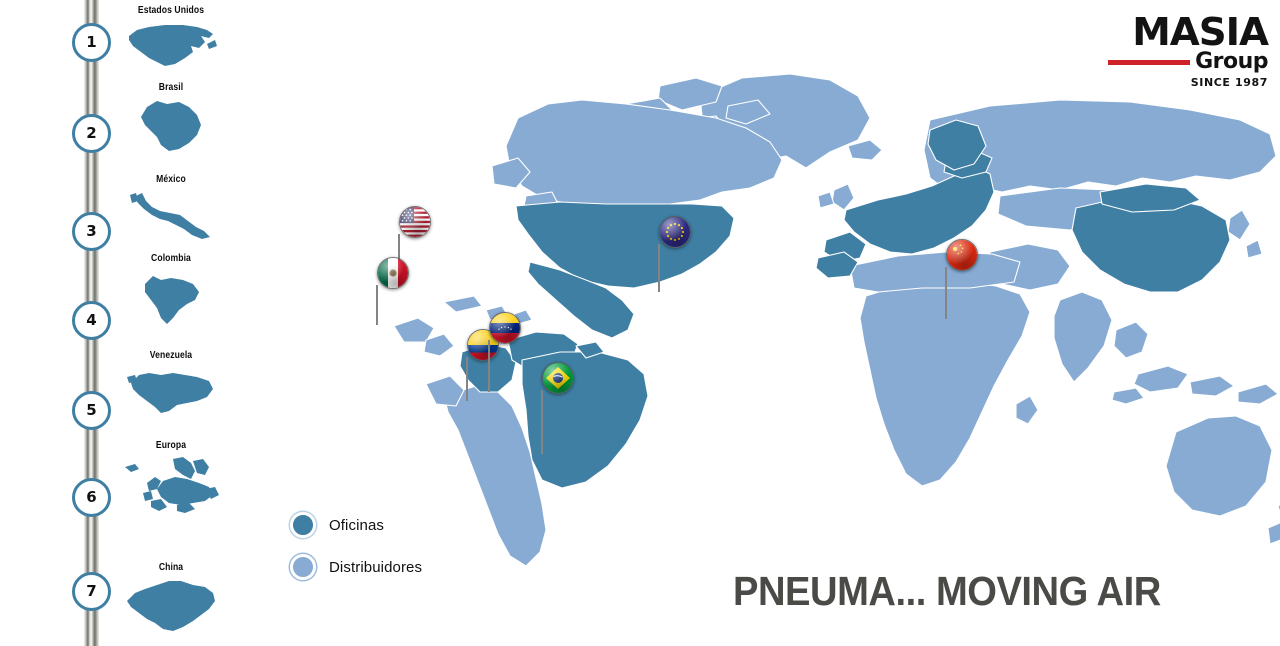  What do you see at coordinates (171, 126) in the screenshot?
I see `brazil-silhouette` at bounding box center [171, 126].